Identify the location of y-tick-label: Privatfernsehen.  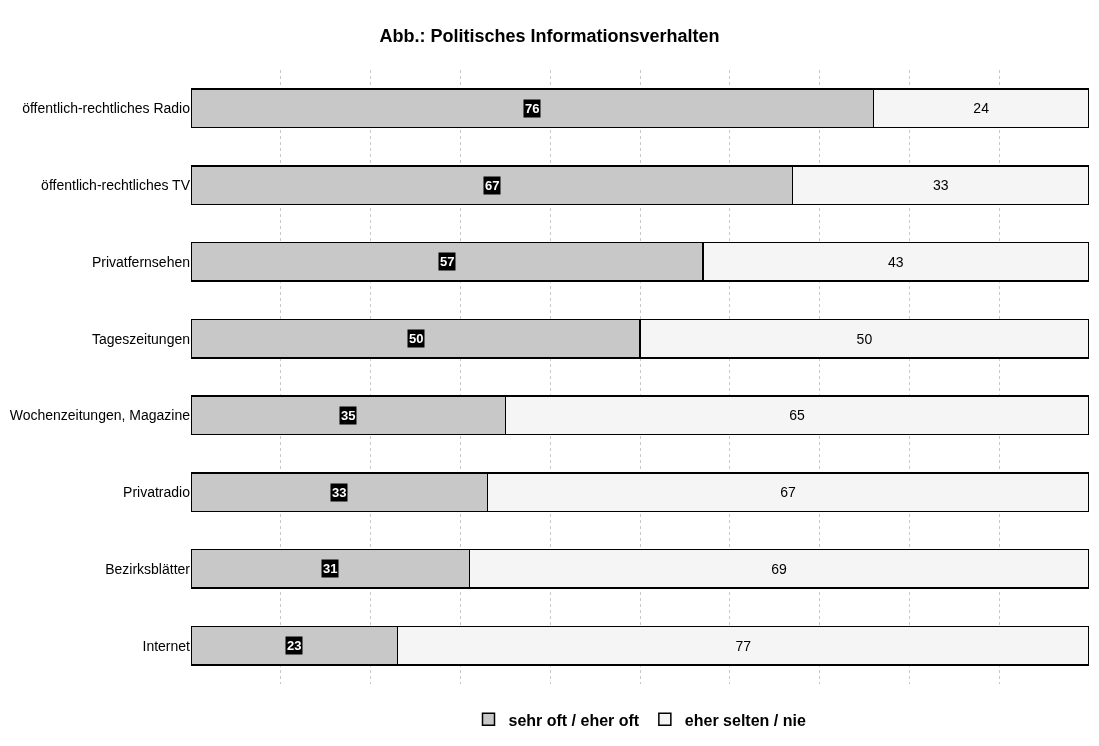
(140, 261).